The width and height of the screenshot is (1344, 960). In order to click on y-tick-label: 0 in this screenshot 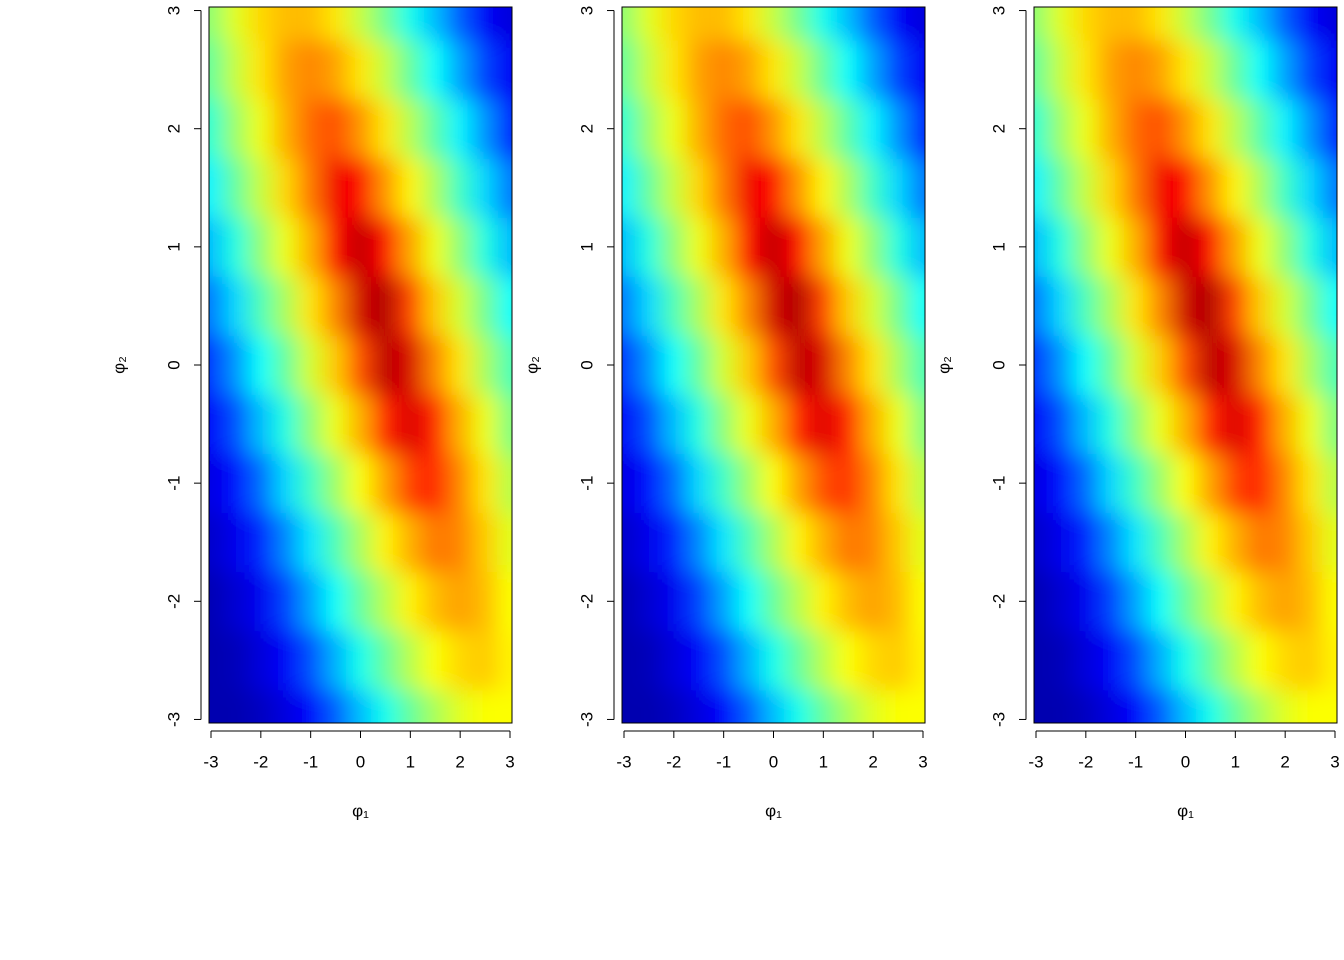, I will do `click(173, 364)`.